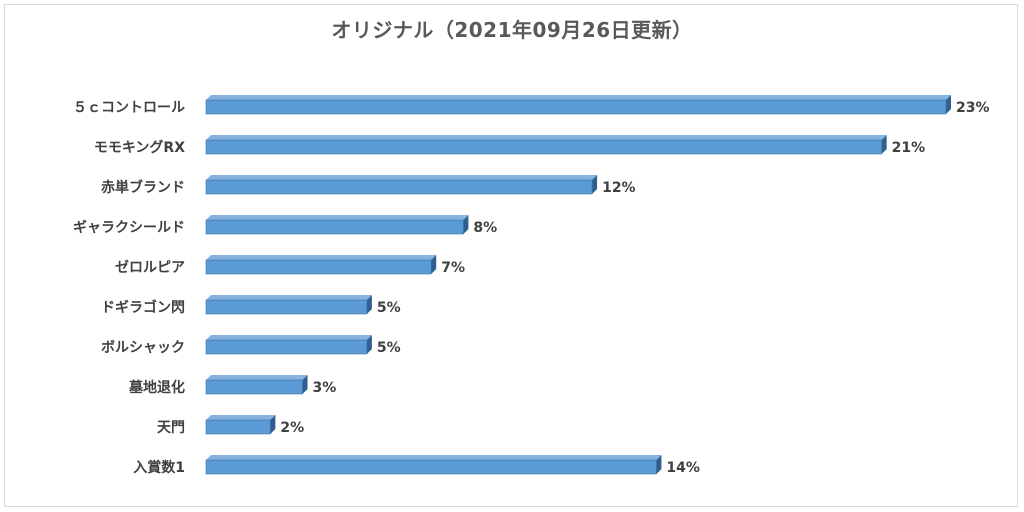  Describe the element at coordinates (619, 188) in the screenshot. I see `value-label: 12%` at that location.